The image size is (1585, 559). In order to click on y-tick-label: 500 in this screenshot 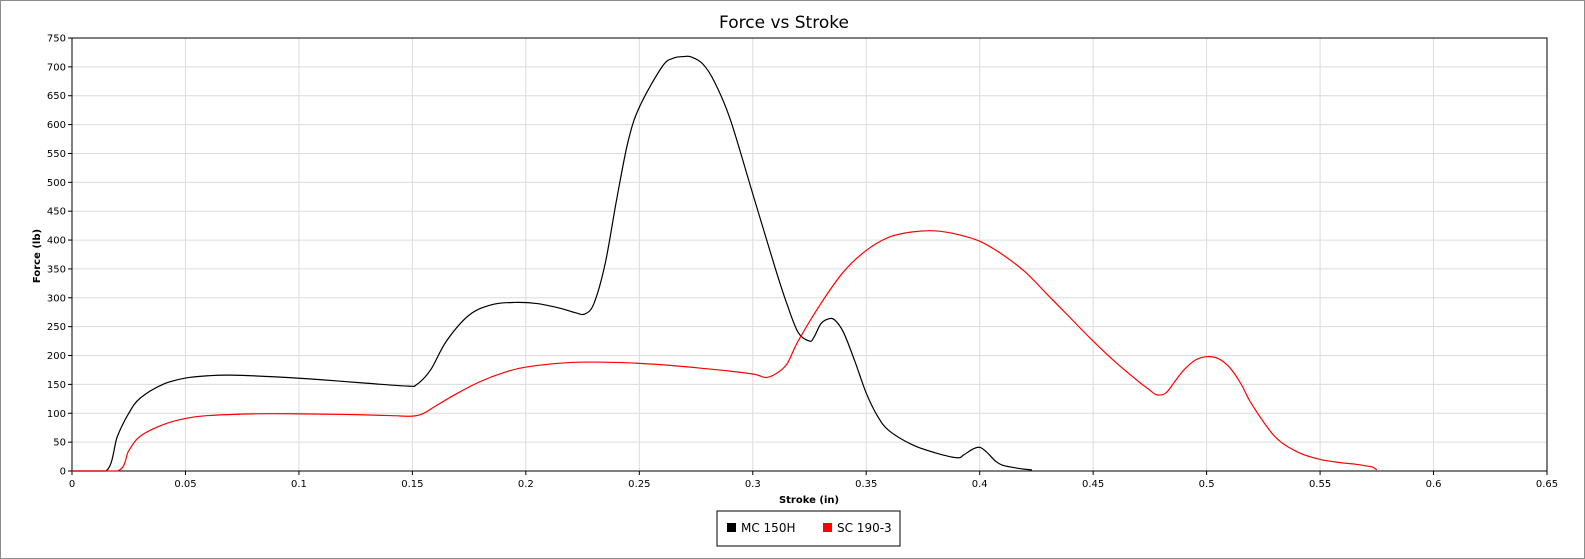, I will do `click(56, 183)`.